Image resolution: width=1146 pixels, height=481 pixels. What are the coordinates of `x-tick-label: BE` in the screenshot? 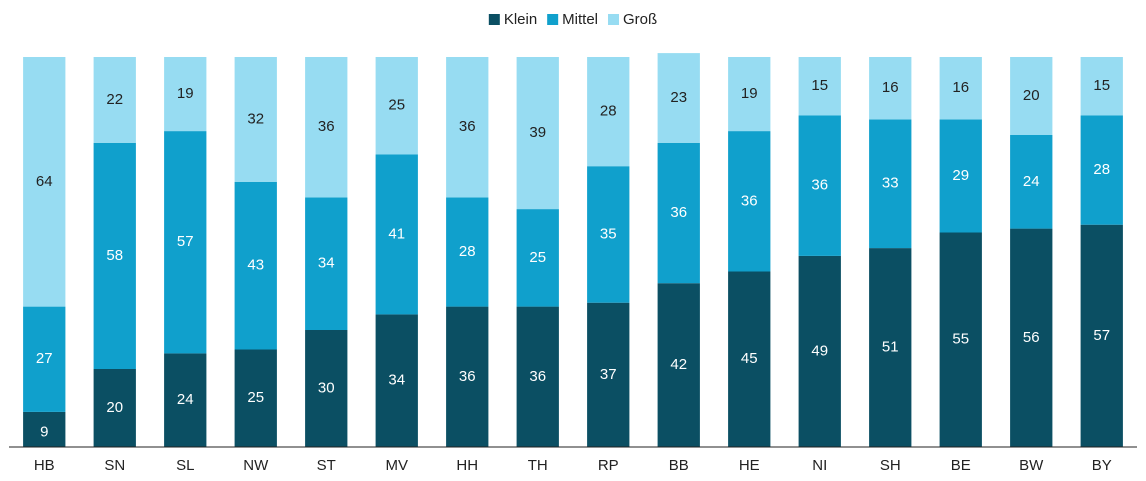 It's located at (961, 465).